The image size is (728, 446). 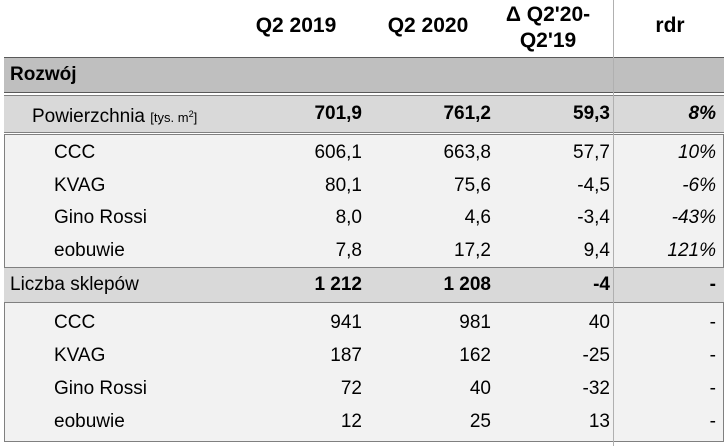 I want to click on table-row: Gino Rossi 72 40 -32 -, so click(x=364, y=388).